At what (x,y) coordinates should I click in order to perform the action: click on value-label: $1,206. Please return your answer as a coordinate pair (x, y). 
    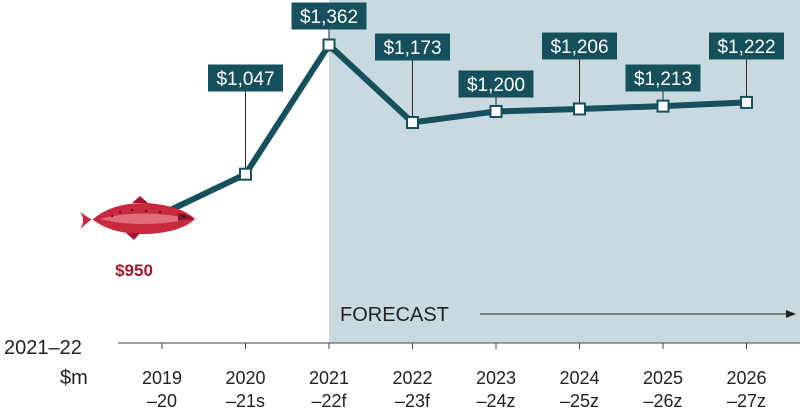
    Looking at the image, I should click on (579, 47).